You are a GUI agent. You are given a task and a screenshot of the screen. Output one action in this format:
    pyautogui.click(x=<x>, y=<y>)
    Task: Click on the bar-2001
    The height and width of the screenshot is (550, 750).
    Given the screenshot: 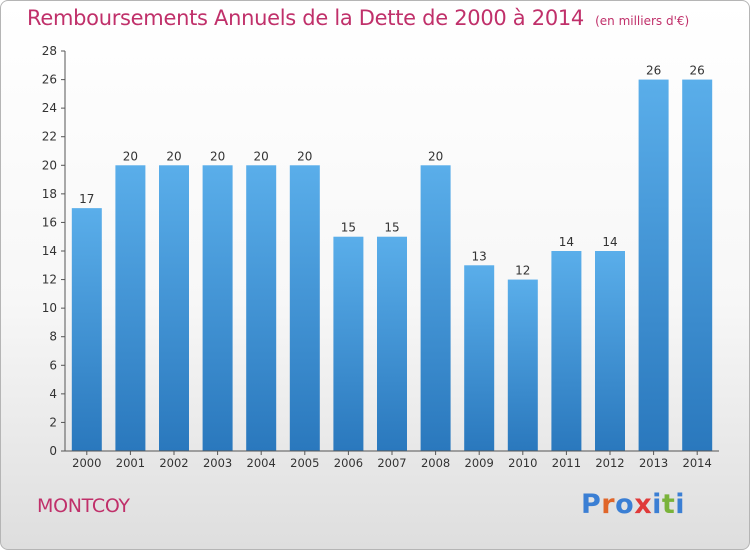 What is the action you would take?
    pyautogui.click(x=130, y=308)
    